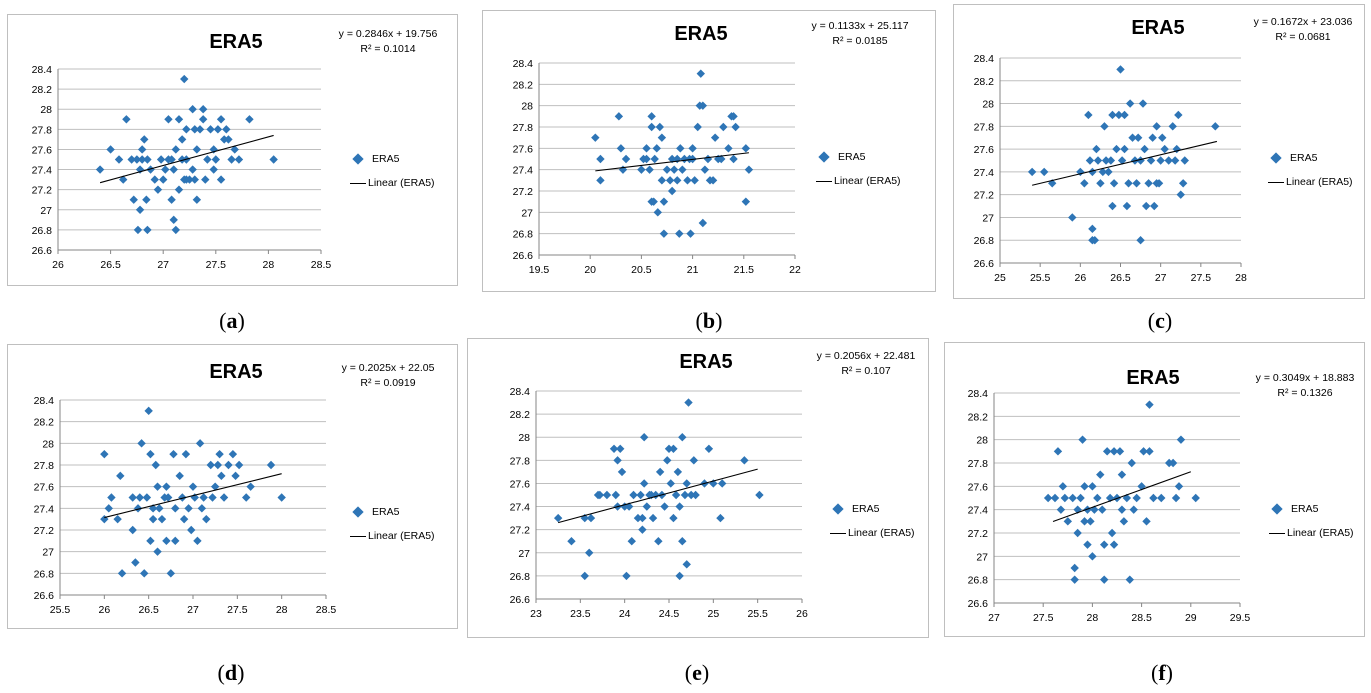 The height and width of the screenshot is (693, 1371). What do you see at coordinates (524, 554) in the screenshot?
I see `y-tick-label: 27` at bounding box center [524, 554].